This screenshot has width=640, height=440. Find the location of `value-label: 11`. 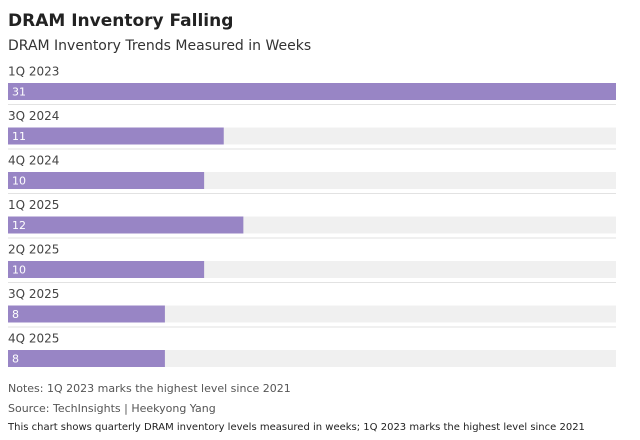

value-label: 11 is located at coordinates (19, 136).